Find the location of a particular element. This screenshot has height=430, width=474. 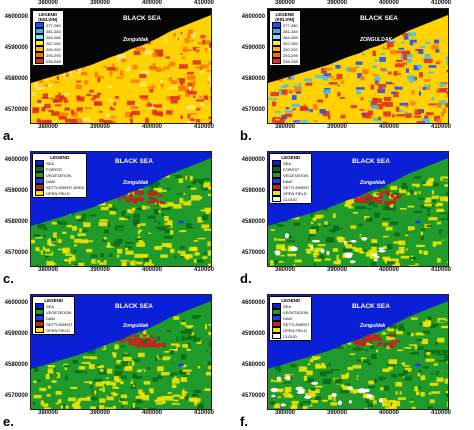

legend-entry-label: 290-292 is located at coordinates (290, 49).